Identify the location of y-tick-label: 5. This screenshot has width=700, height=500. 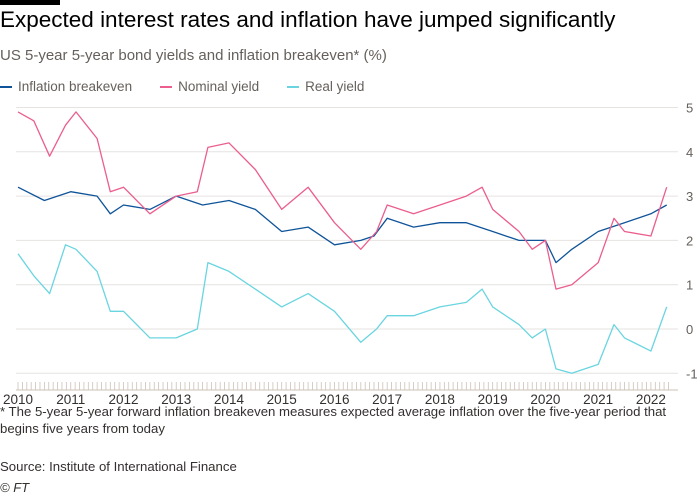
(689, 108).